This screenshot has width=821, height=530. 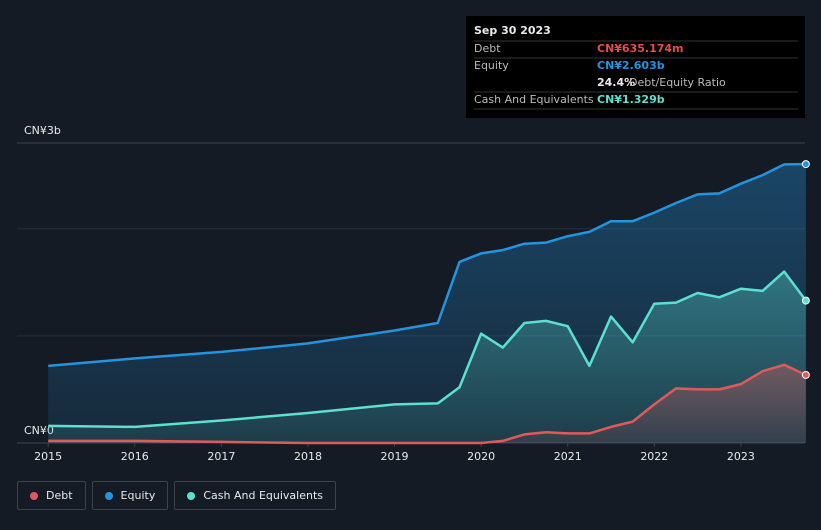 I want to click on legend-item: Equity, so click(x=130, y=495).